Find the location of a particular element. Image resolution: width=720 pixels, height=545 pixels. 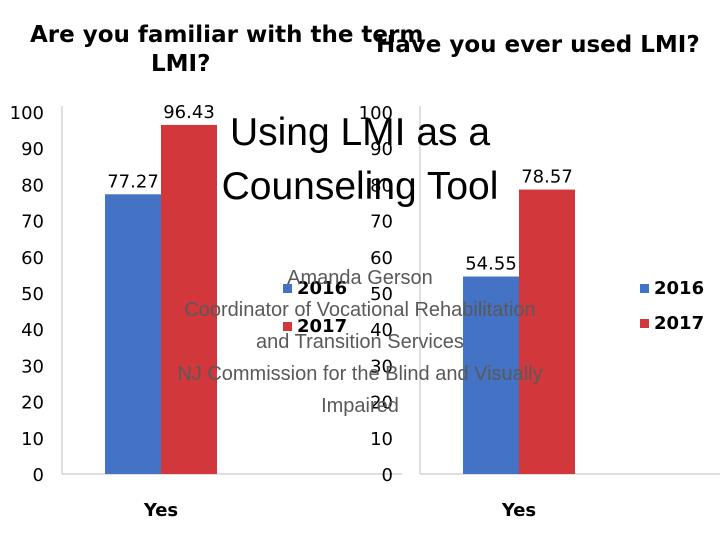

chart-1-legend-label-2017: 2017 is located at coordinates (322, 326).